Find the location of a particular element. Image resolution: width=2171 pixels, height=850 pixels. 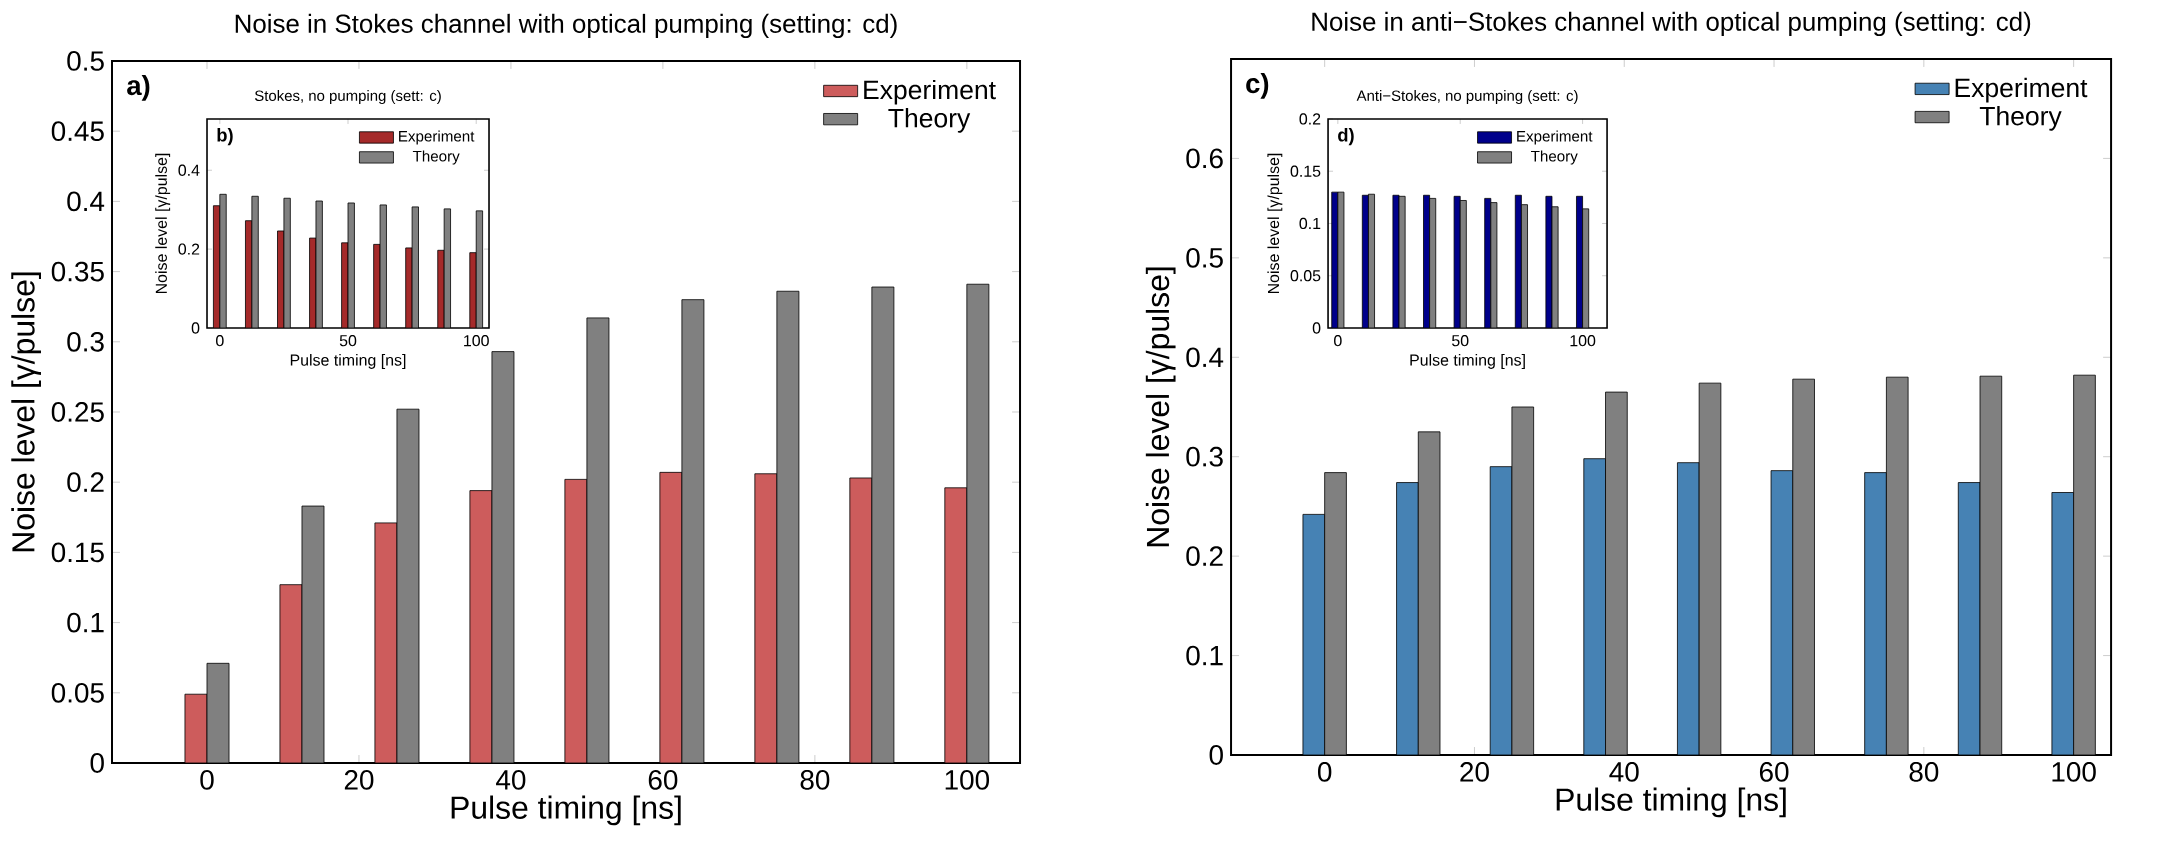

chart-title: Noise in anti−Stokes channel with optical pumping (setting: cd) is located at coordinates (1671, 24).